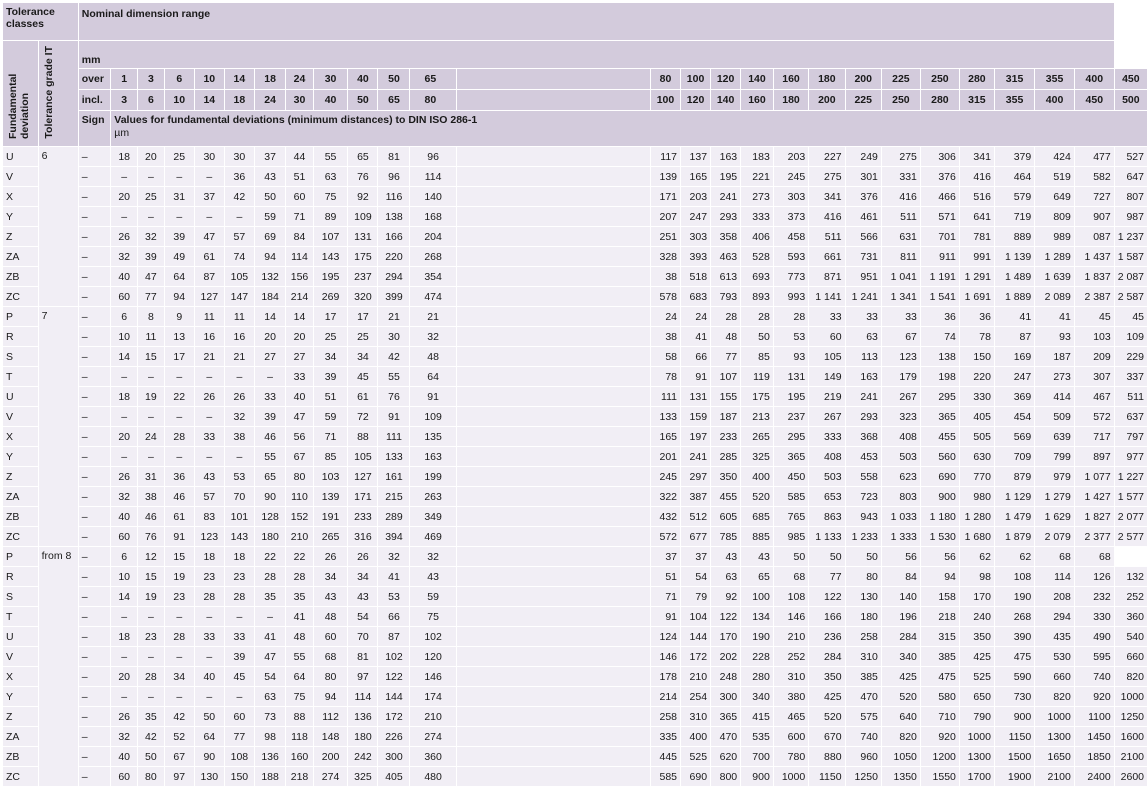  I want to click on deviation-cell: V, so click(20, 416).